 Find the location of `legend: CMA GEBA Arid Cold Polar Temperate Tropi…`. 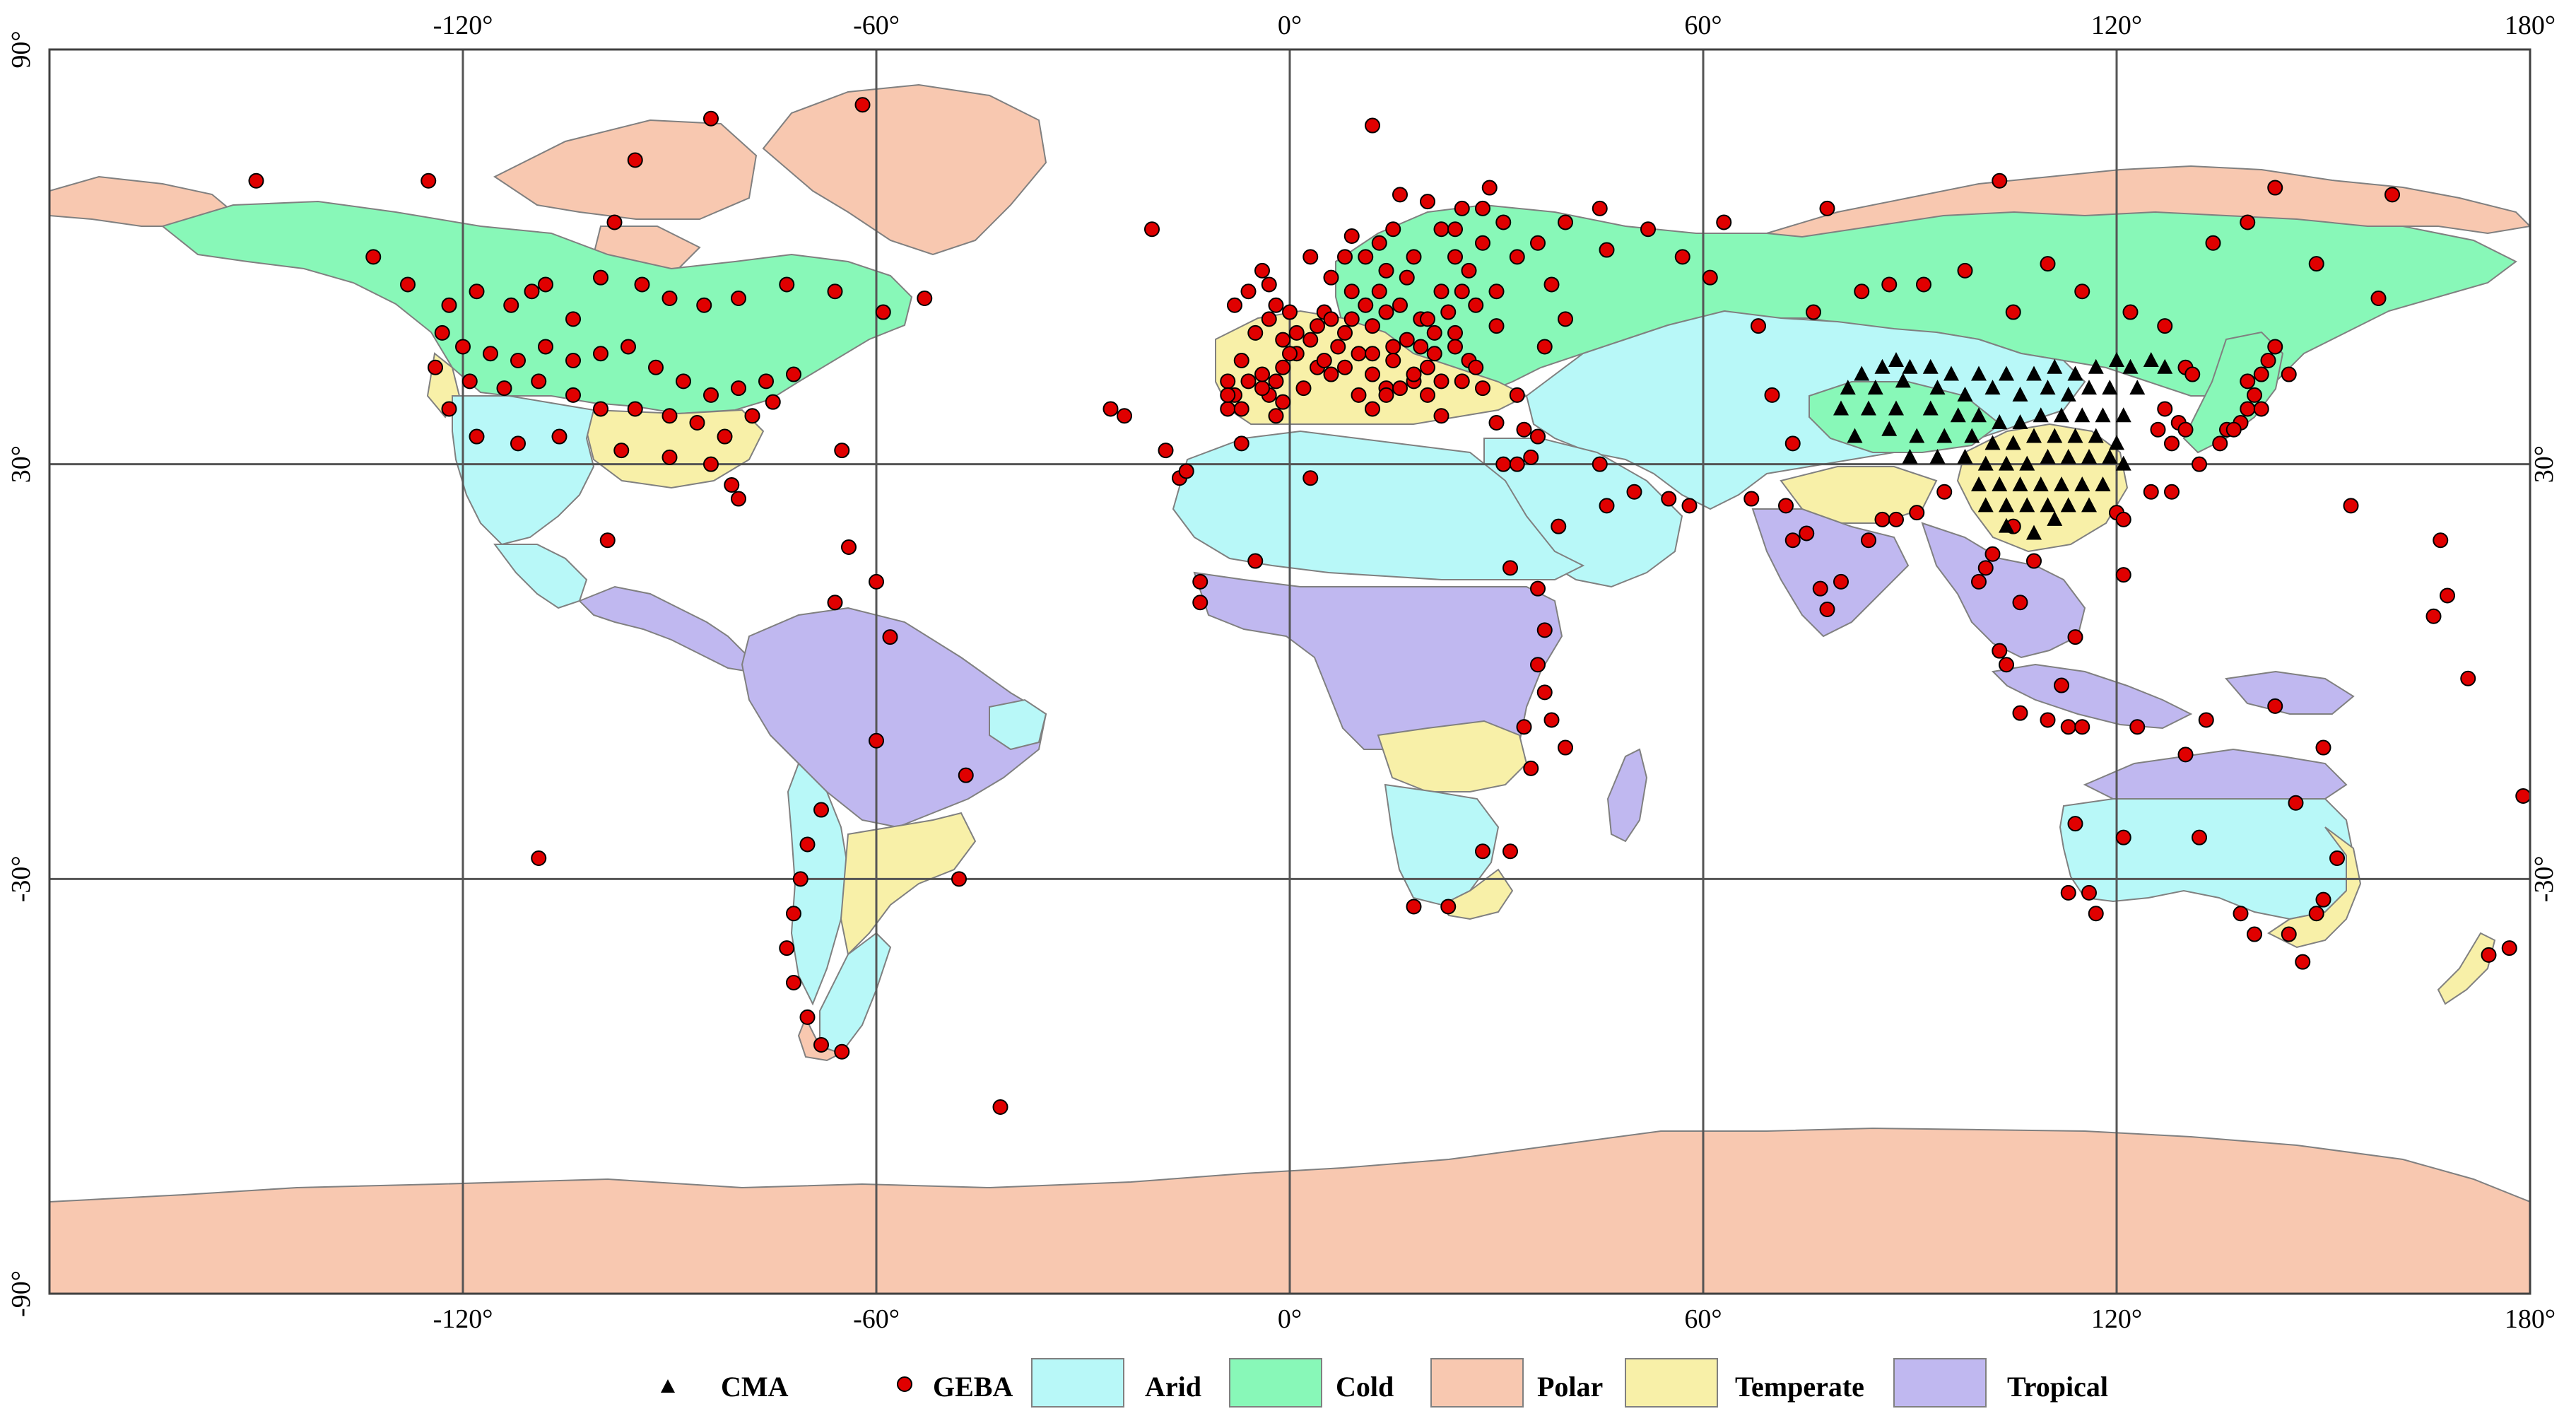

legend: CMA GEBA Arid Cold Polar Temperate Tropi… is located at coordinates (1384, 1383).